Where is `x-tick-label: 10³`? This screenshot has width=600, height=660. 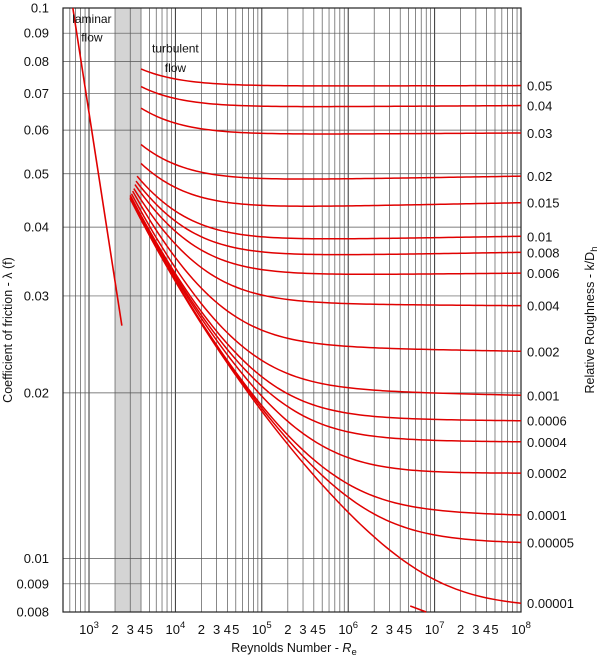 x-tick-label: 10³ is located at coordinates (89, 628).